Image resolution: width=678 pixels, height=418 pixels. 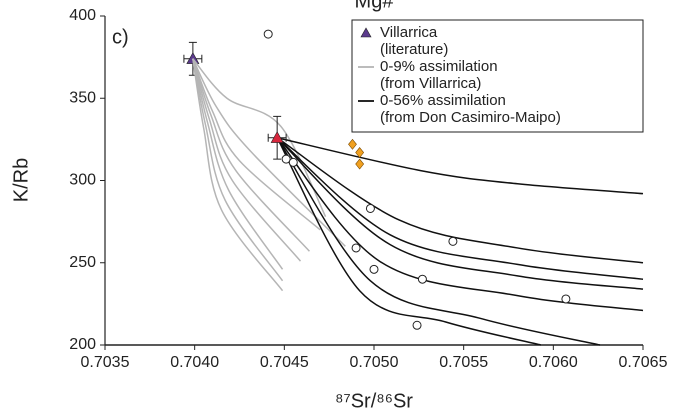 What do you see at coordinates (643, 362) in the screenshot?
I see `x-tick-label: 0.7065` at bounding box center [643, 362].